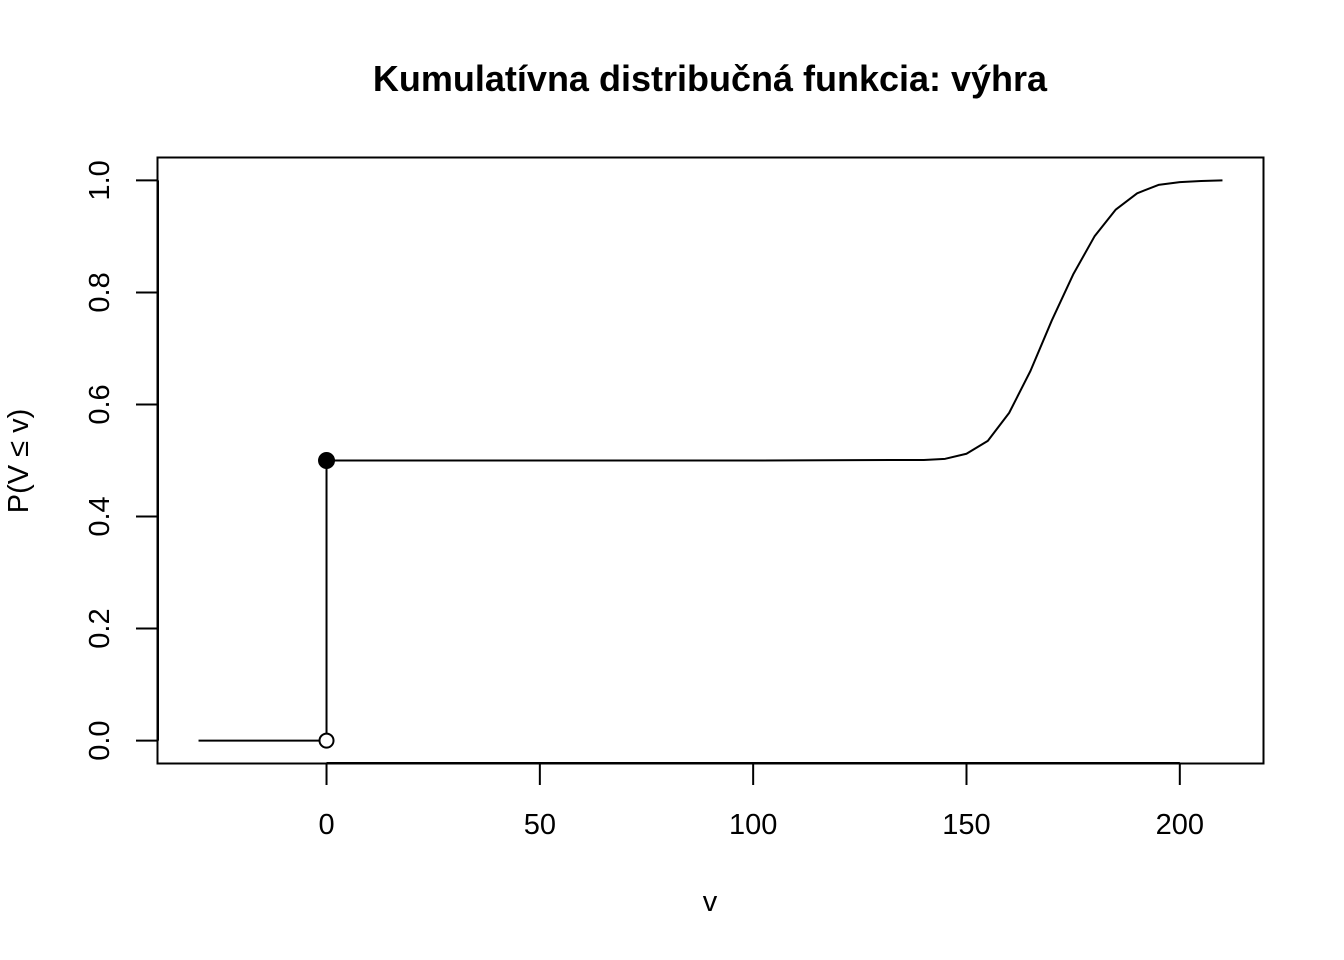 The image size is (1344, 960). What do you see at coordinates (327, 460) in the screenshot?
I see `filled-point-marker` at bounding box center [327, 460].